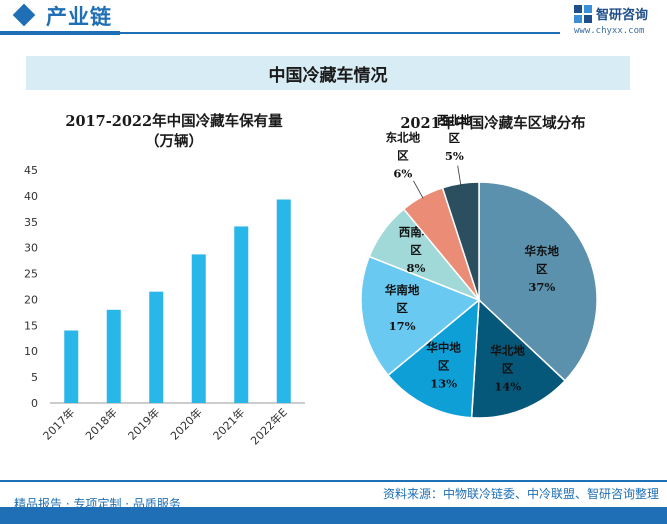 The image size is (667, 524). Describe the element at coordinates (443, 383) in the screenshot. I see `slice-percent: 13%` at that location.